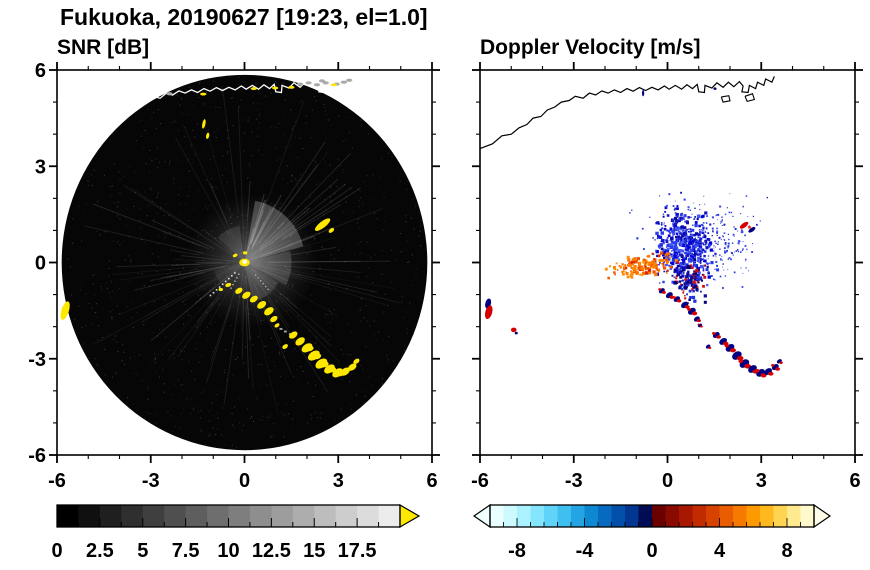 The width and height of the screenshot is (870, 570). I want to click on colorbar-tick-label: 0, so click(56, 551).